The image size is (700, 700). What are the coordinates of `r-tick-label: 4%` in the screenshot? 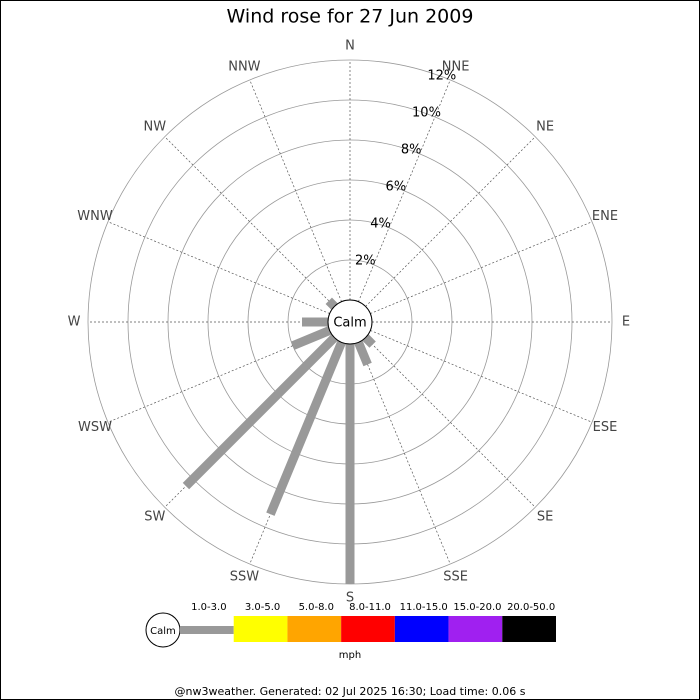 It's located at (380, 224).